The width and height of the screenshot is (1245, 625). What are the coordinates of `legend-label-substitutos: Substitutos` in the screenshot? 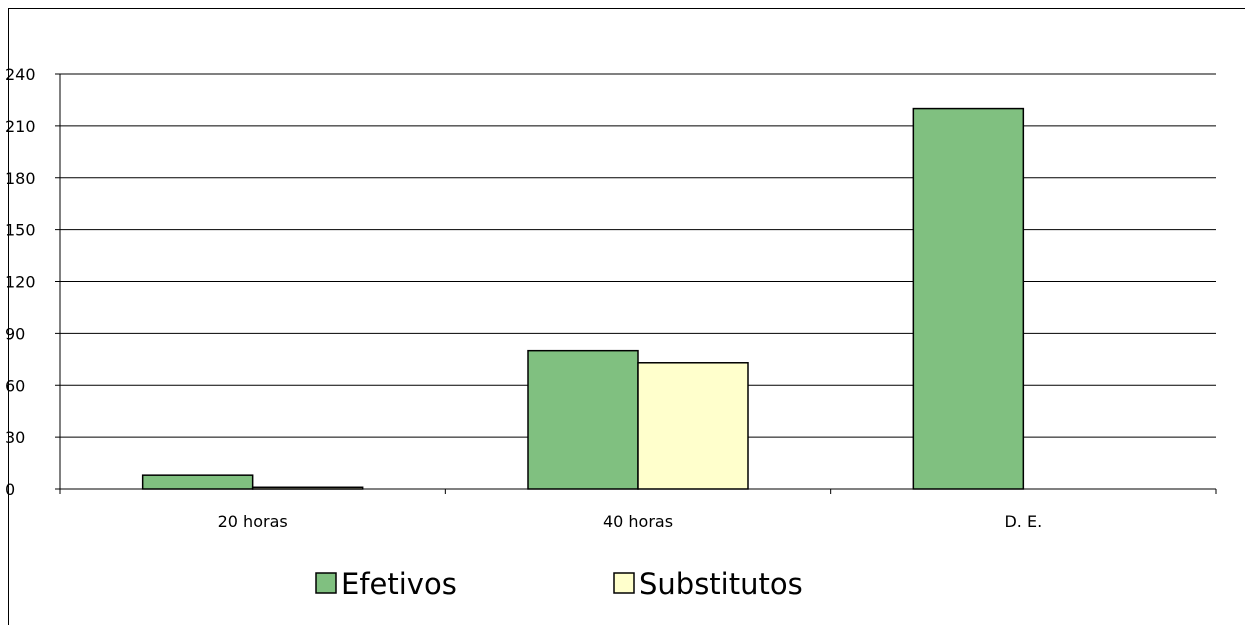 It's located at (721, 584).